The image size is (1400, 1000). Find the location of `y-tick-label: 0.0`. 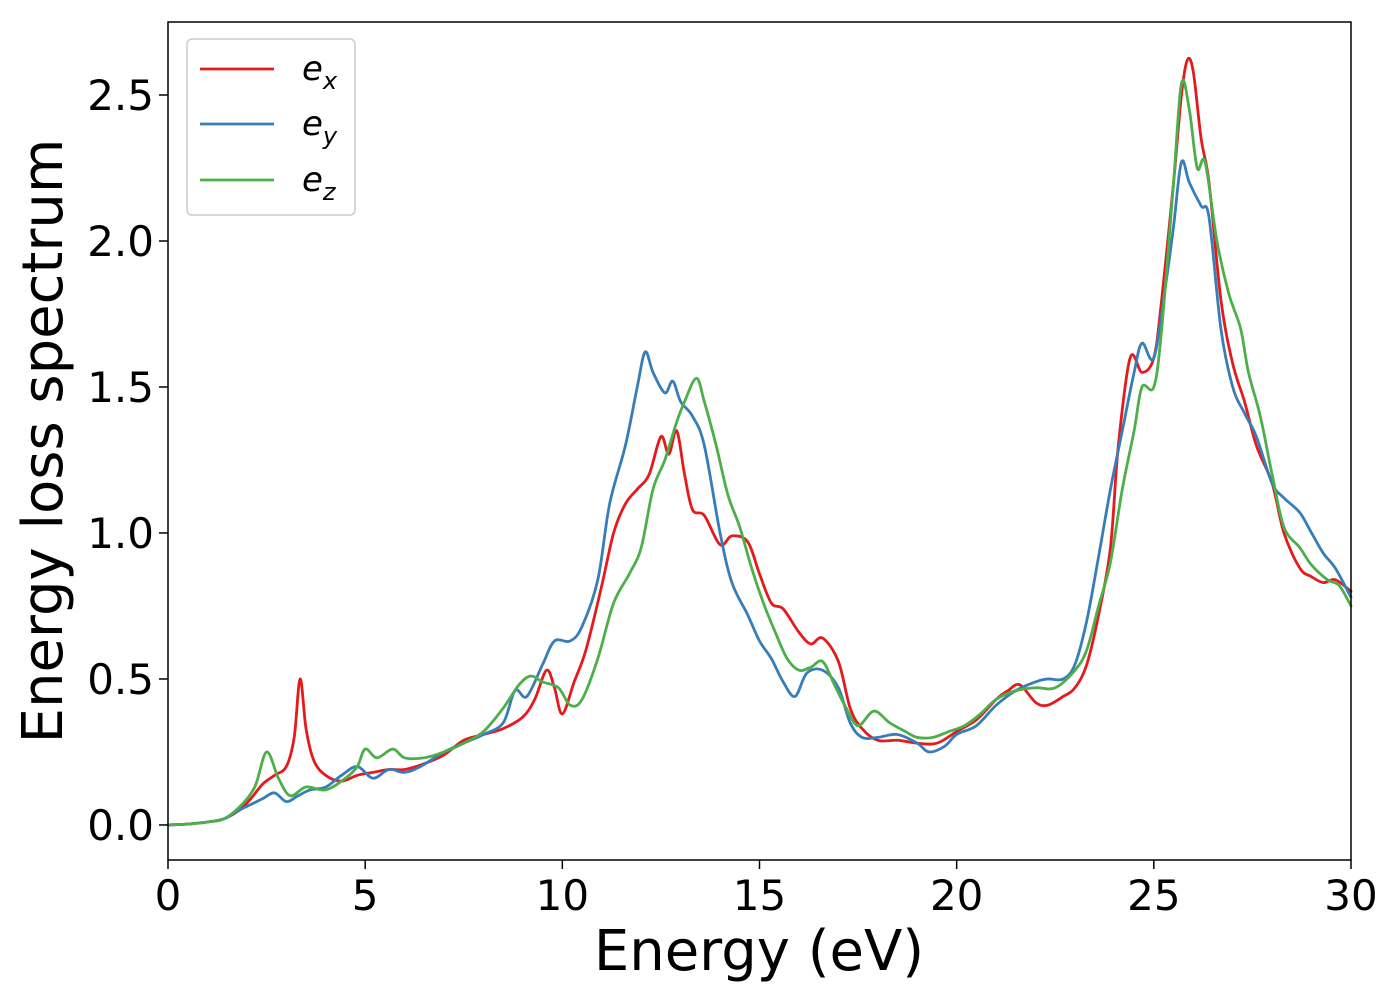

y-tick-label: 0.0 is located at coordinates (120, 825).